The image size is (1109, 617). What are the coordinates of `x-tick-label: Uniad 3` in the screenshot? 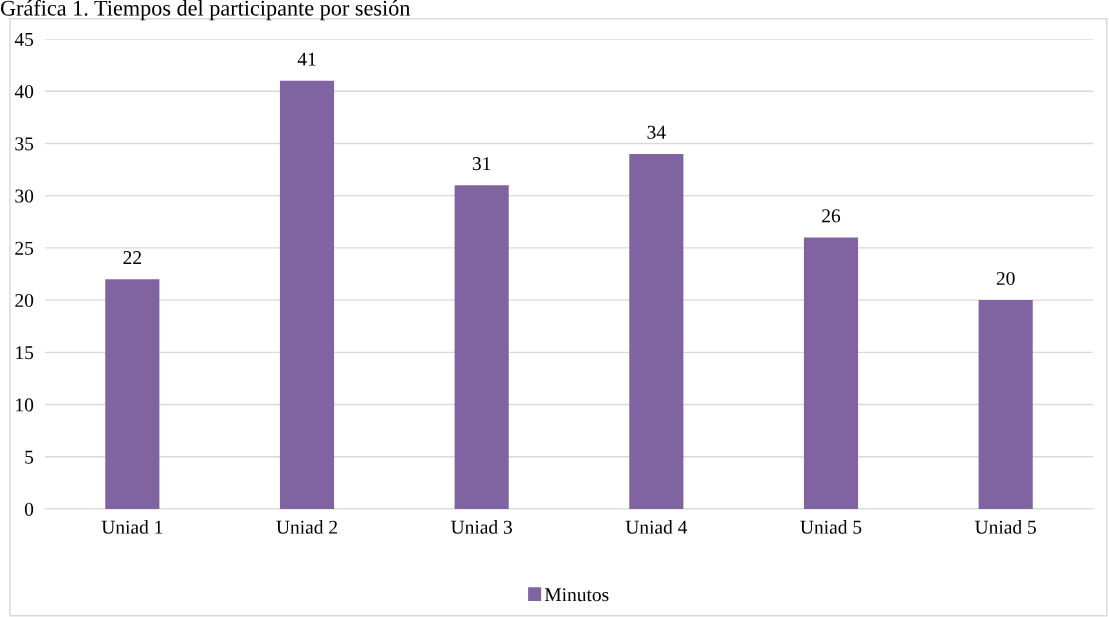 It's located at (481, 527).